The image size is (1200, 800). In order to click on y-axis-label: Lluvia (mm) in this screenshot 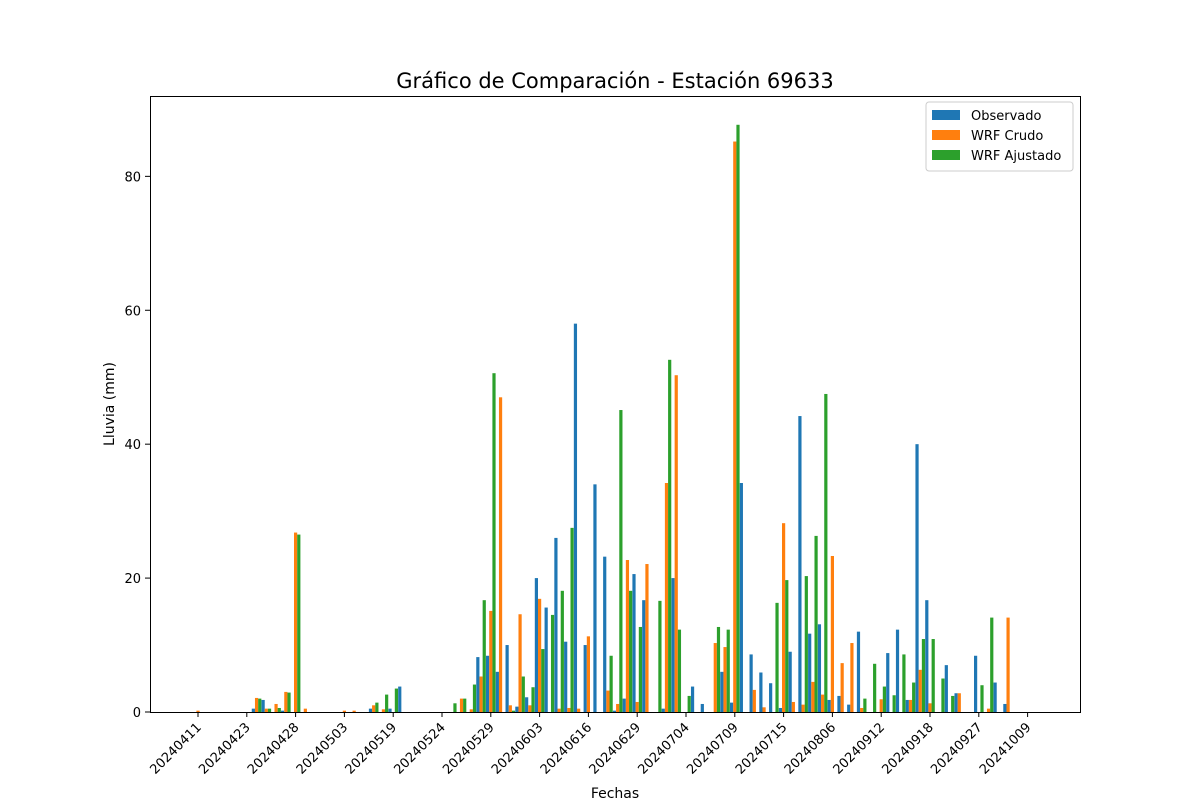, I will do `click(110, 404)`.